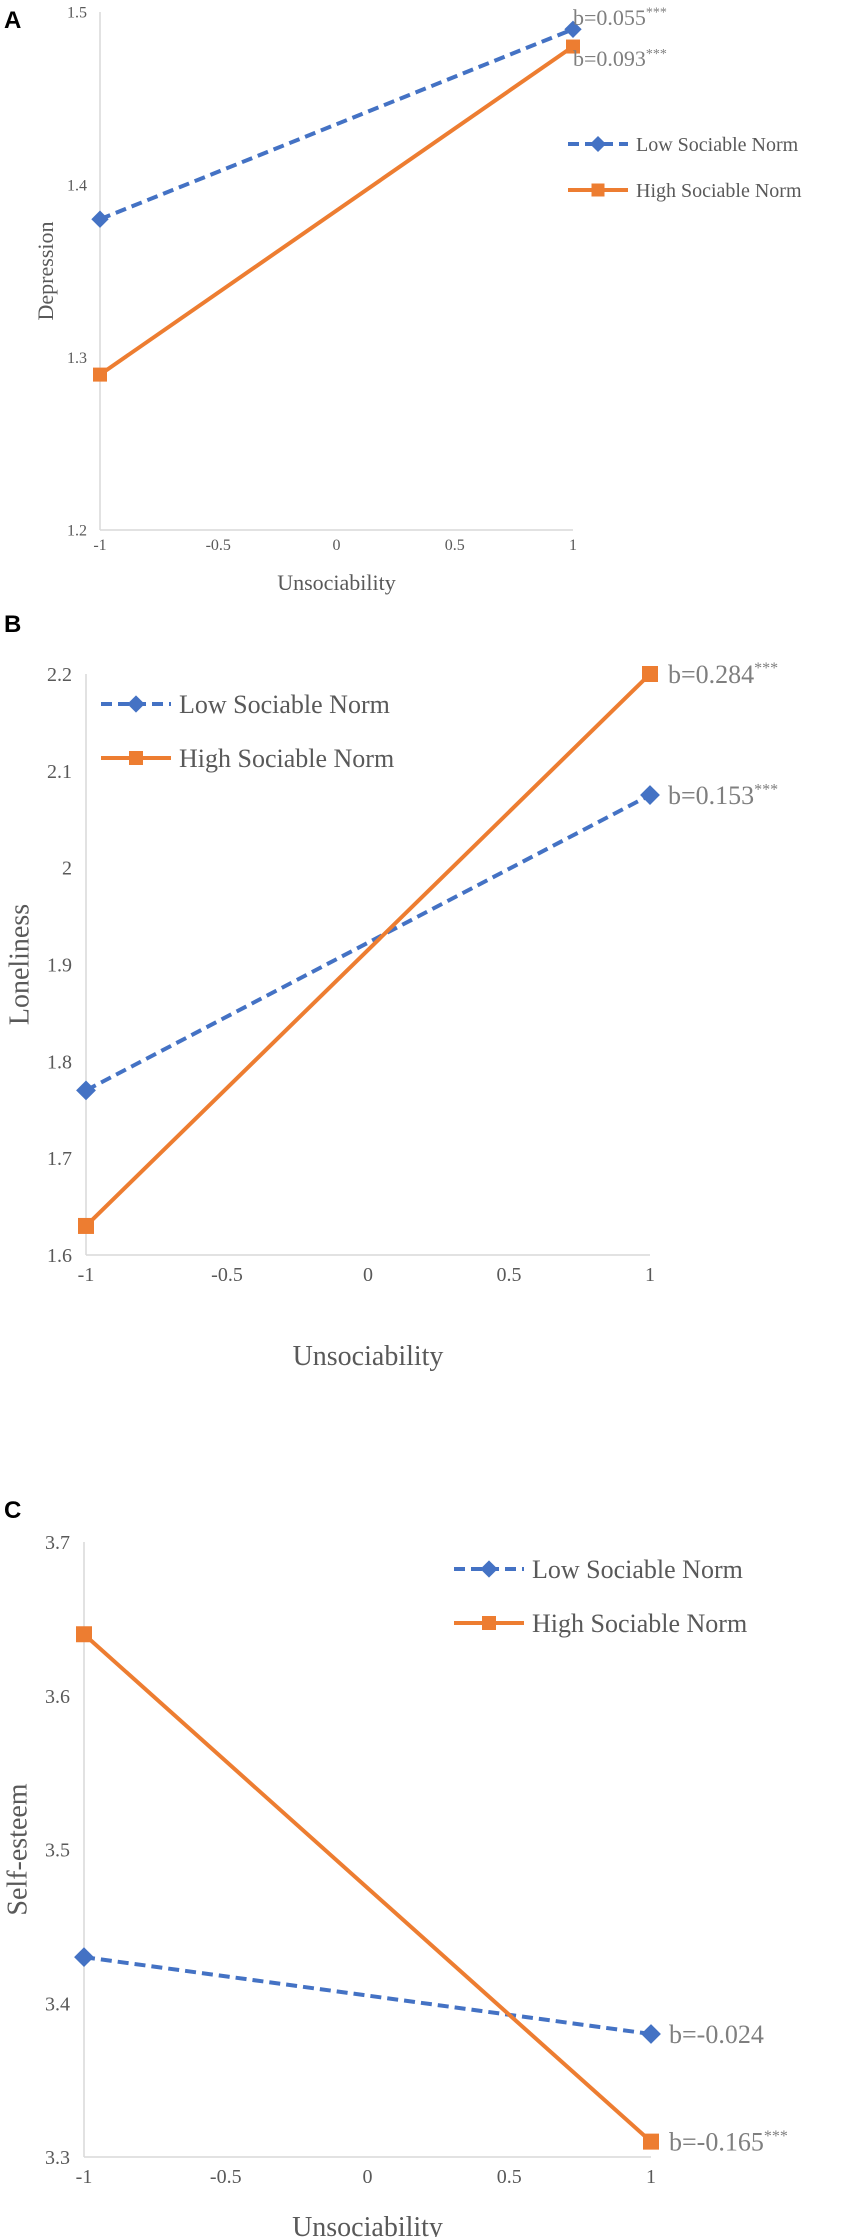 Image resolution: width=842 pixels, height=2237 pixels. Describe the element at coordinates (77, 185) in the screenshot. I see `y-tick-label: 1.4` at that location.